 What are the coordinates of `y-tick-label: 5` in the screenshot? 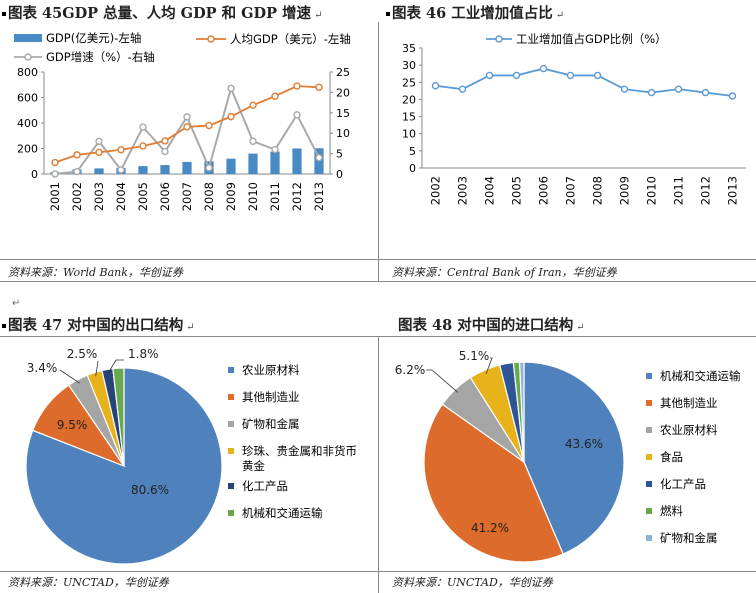 It's located at (412, 151).